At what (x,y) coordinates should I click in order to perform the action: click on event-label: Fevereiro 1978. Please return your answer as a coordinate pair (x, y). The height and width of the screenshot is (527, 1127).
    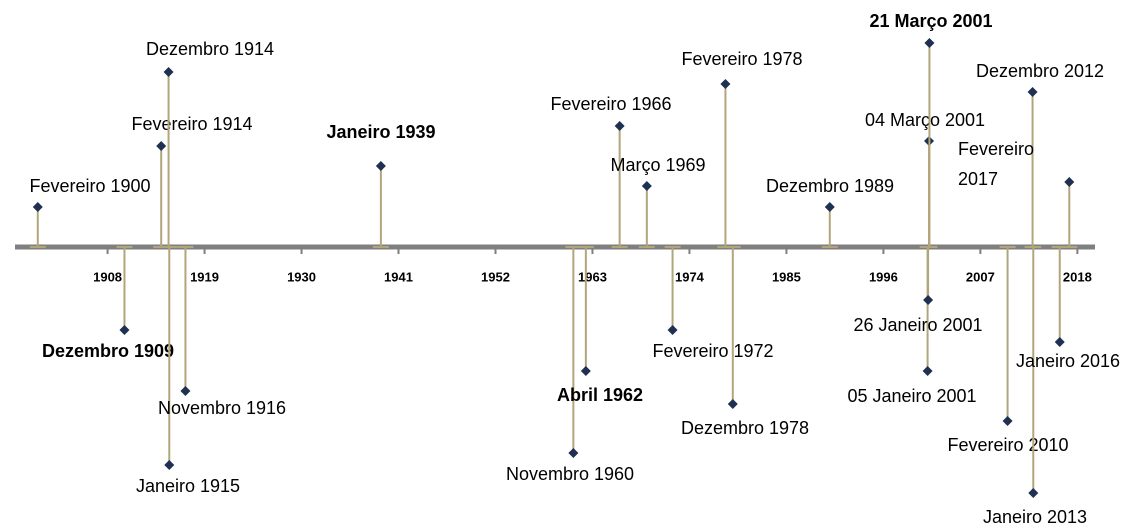
    Looking at the image, I should click on (741, 59).